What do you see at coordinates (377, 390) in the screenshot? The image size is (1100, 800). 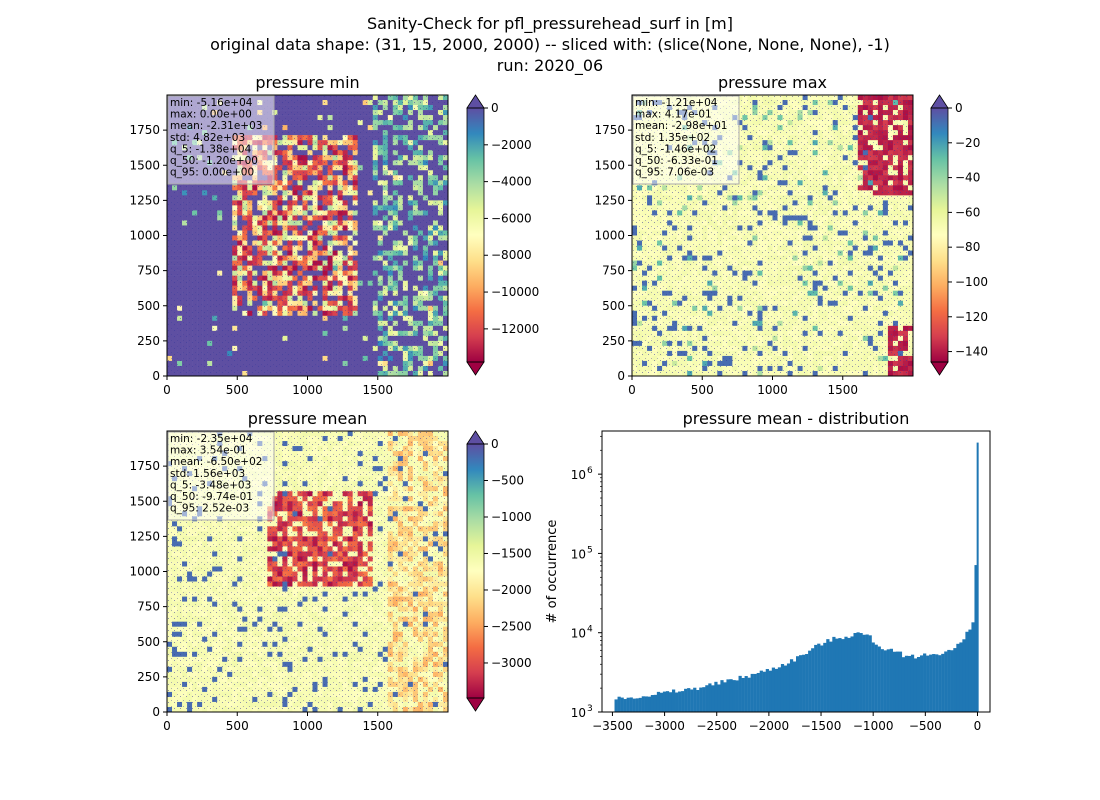 I see `x-tick-label: 1500` at bounding box center [377, 390].